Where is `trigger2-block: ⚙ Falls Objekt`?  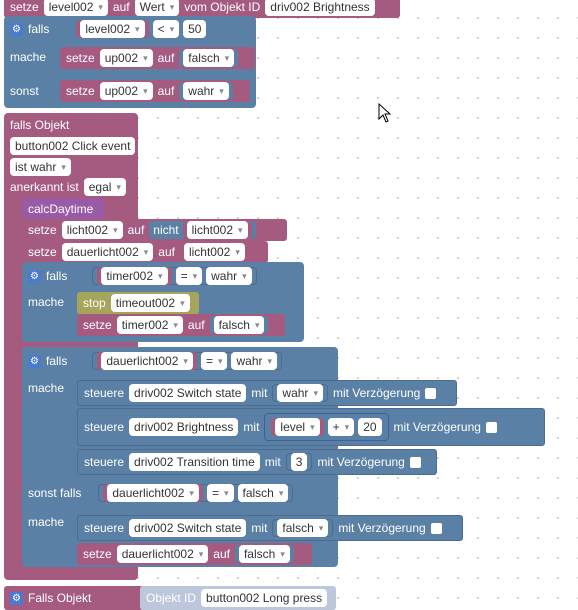 trigger2-block: ⚙ Falls Objekt is located at coordinates (74, 598).